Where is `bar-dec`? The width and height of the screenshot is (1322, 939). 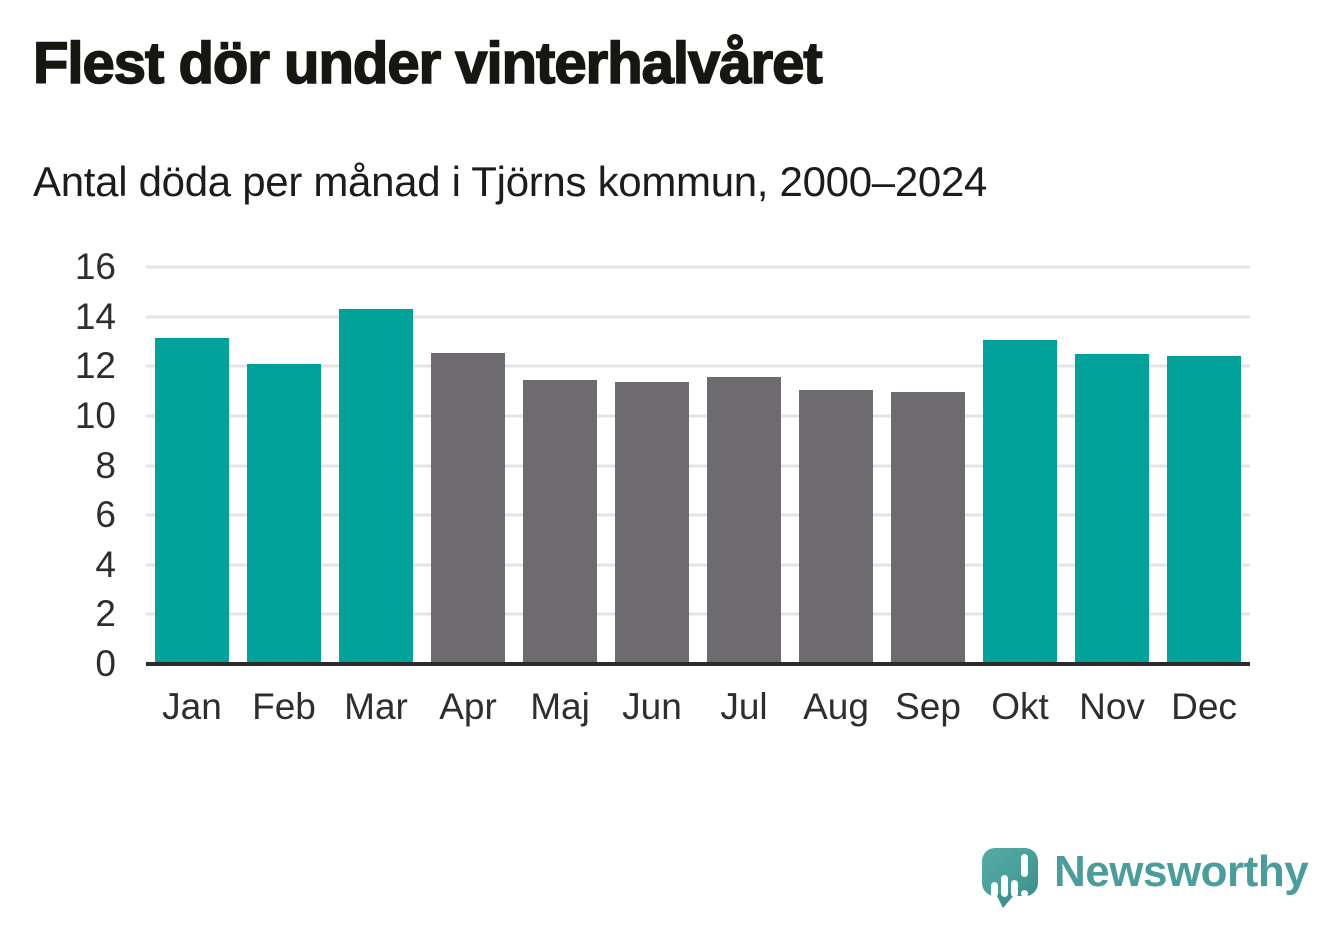
bar-dec is located at coordinates (1204, 510).